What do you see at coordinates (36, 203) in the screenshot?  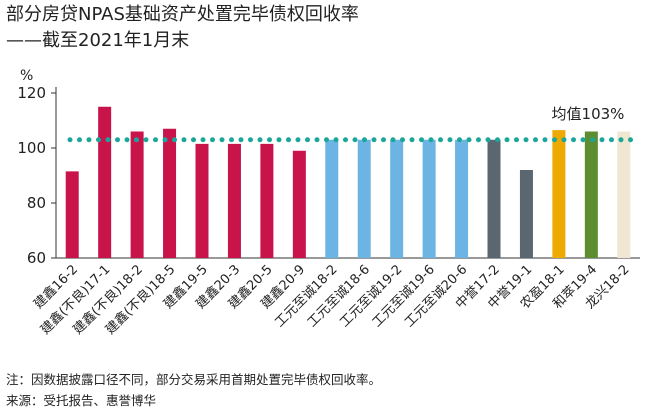 I see `y-tick-label: 80` at bounding box center [36, 203].